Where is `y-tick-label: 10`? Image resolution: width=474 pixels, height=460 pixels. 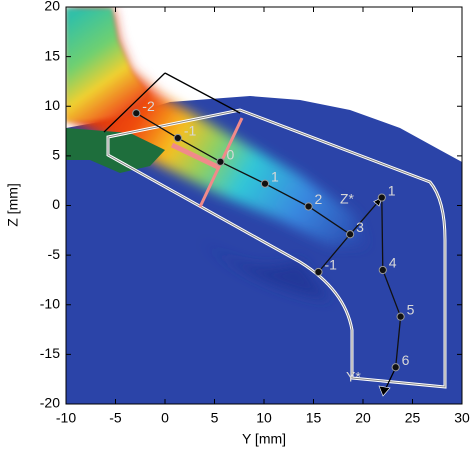
y-tick-label: 10 is located at coordinates (52, 105).